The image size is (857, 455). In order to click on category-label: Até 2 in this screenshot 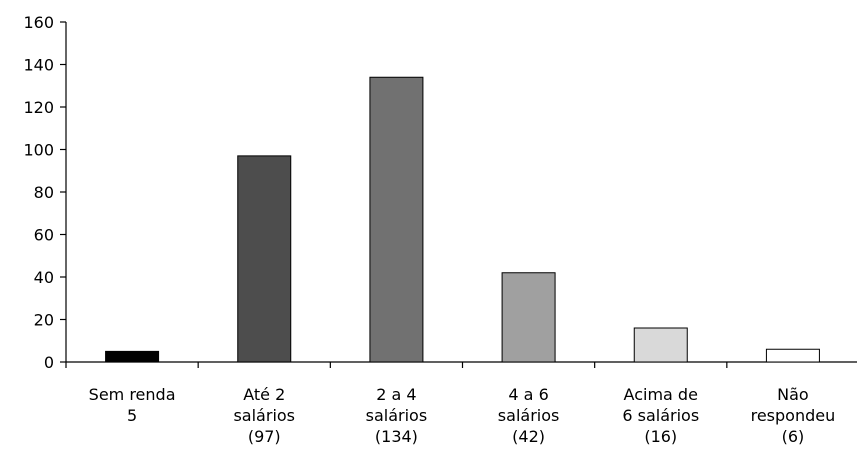, I will do `click(264, 394)`.